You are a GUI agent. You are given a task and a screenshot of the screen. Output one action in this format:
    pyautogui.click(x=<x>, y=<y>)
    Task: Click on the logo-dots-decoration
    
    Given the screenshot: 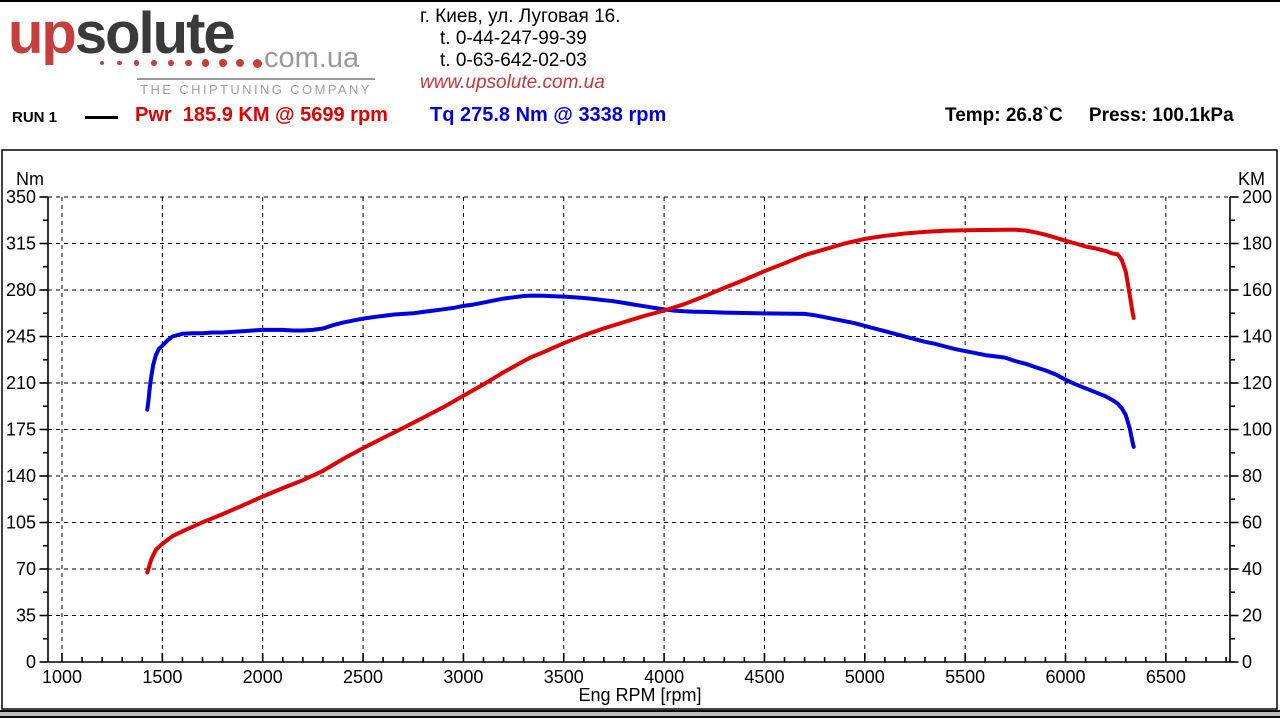 What is the action you would take?
    pyautogui.click(x=185, y=63)
    